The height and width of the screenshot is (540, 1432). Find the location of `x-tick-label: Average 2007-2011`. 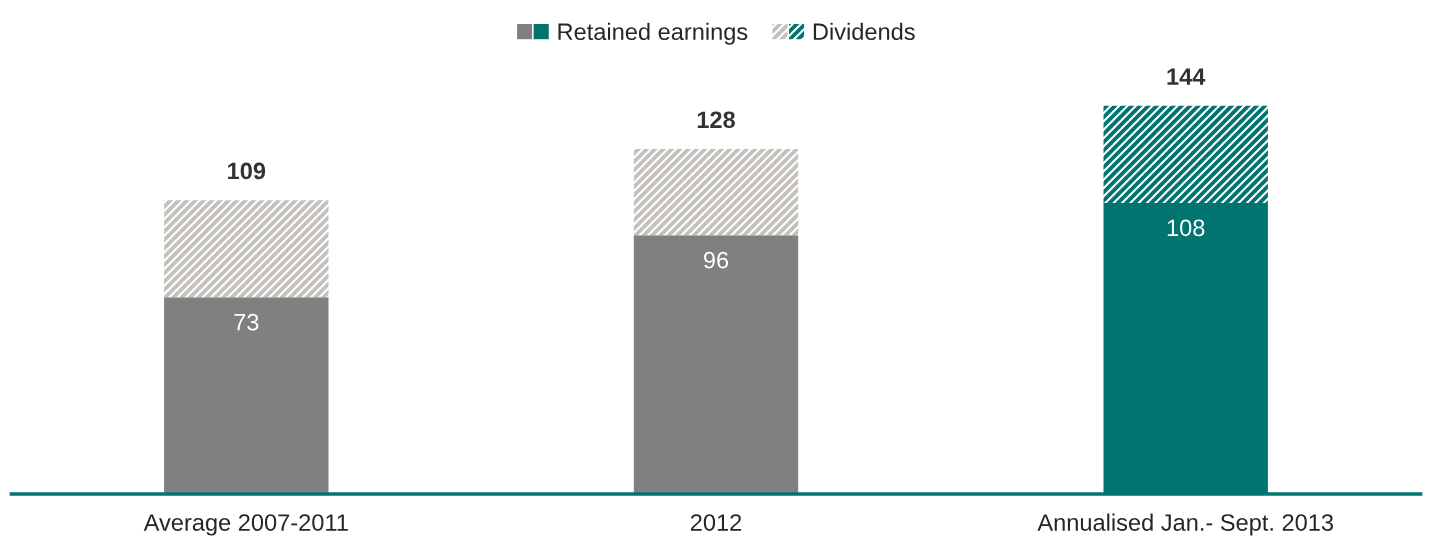

x-tick-label: Average 2007-2011 is located at coordinates (245, 525).